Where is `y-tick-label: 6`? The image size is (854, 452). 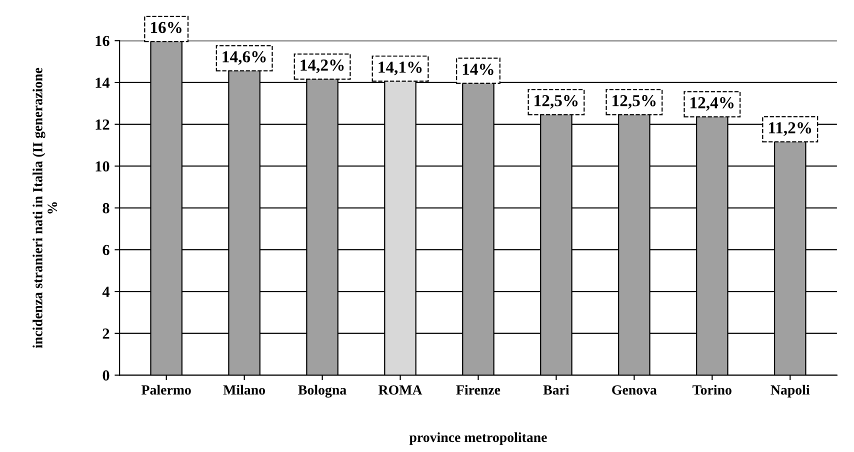 y-tick-label: 6 is located at coordinates (106, 250).